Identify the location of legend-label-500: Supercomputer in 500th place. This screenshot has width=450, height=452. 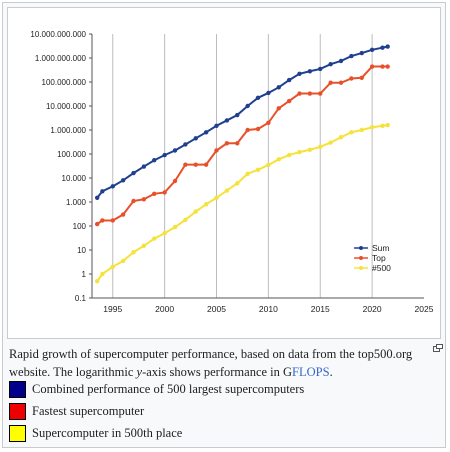
(107, 432).